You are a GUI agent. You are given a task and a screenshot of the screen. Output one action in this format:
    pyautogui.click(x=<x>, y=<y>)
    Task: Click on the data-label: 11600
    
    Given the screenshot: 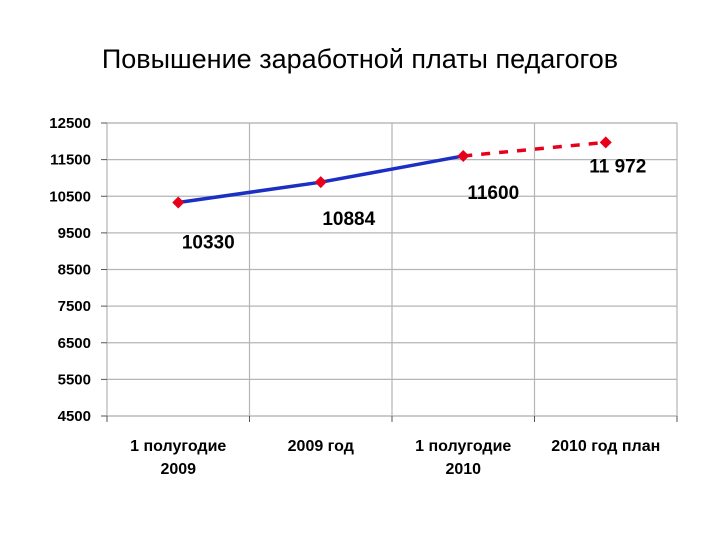 What is the action you would take?
    pyautogui.click(x=493, y=193)
    